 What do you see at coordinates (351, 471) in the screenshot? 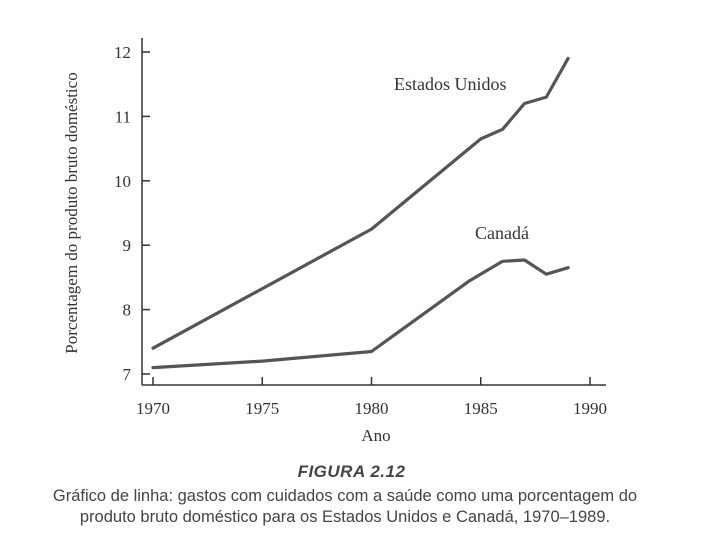
I see `figure-title: FIGURA 2.12` at bounding box center [351, 471].